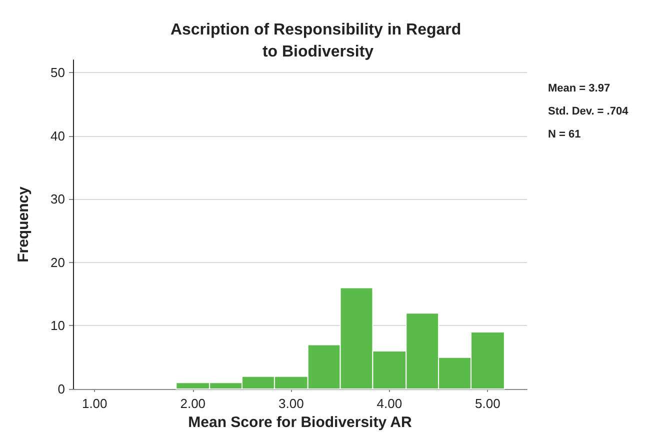 The height and width of the screenshot is (445, 650). What do you see at coordinates (487, 403) in the screenshot?
I see `x-tick-label: 5.00` at bounding box center [487, 403].